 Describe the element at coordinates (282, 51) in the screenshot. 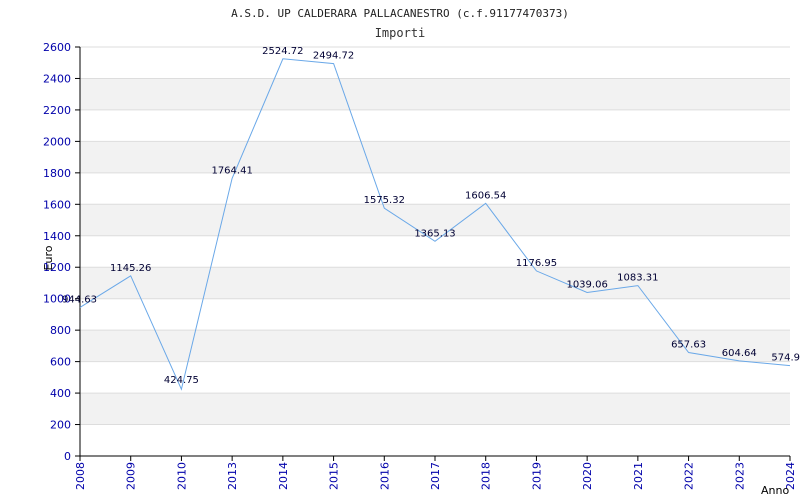

I see `data-label: 2524.72` at that location.